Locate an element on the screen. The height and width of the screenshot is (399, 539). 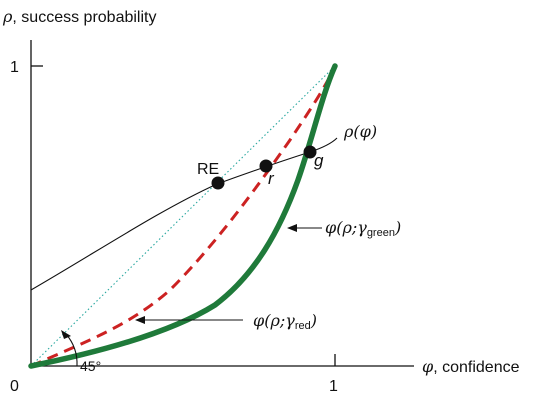
point-re-label: RE is located at coordinates (208, 169).